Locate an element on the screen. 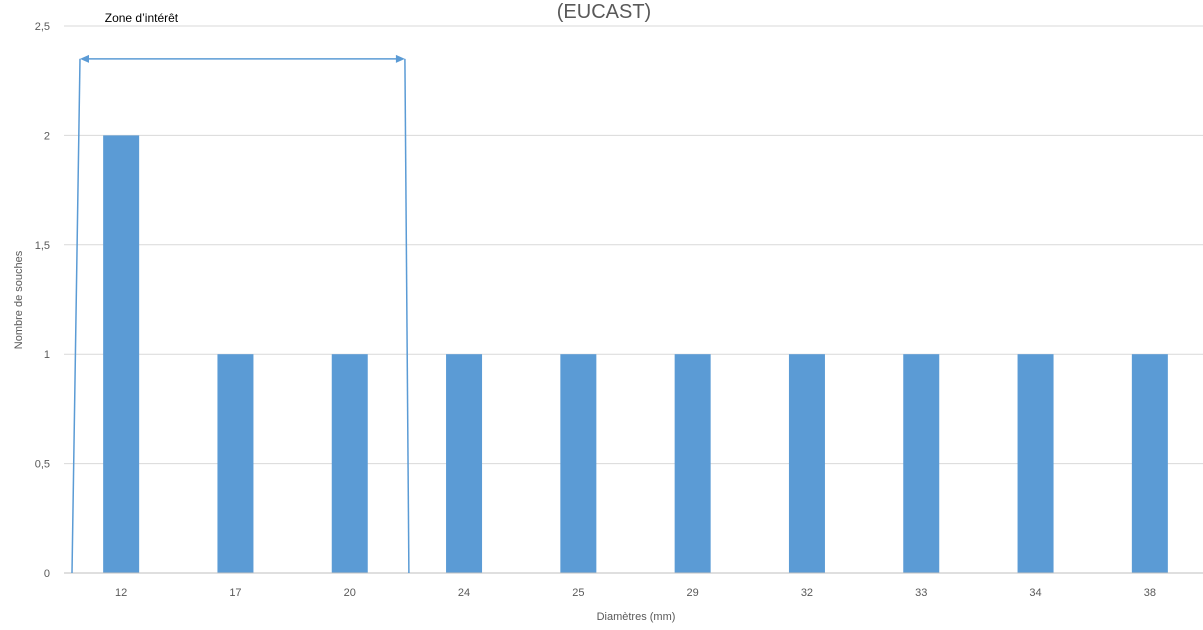  x-tick-label: 33 is located at coordinates (921, 593).